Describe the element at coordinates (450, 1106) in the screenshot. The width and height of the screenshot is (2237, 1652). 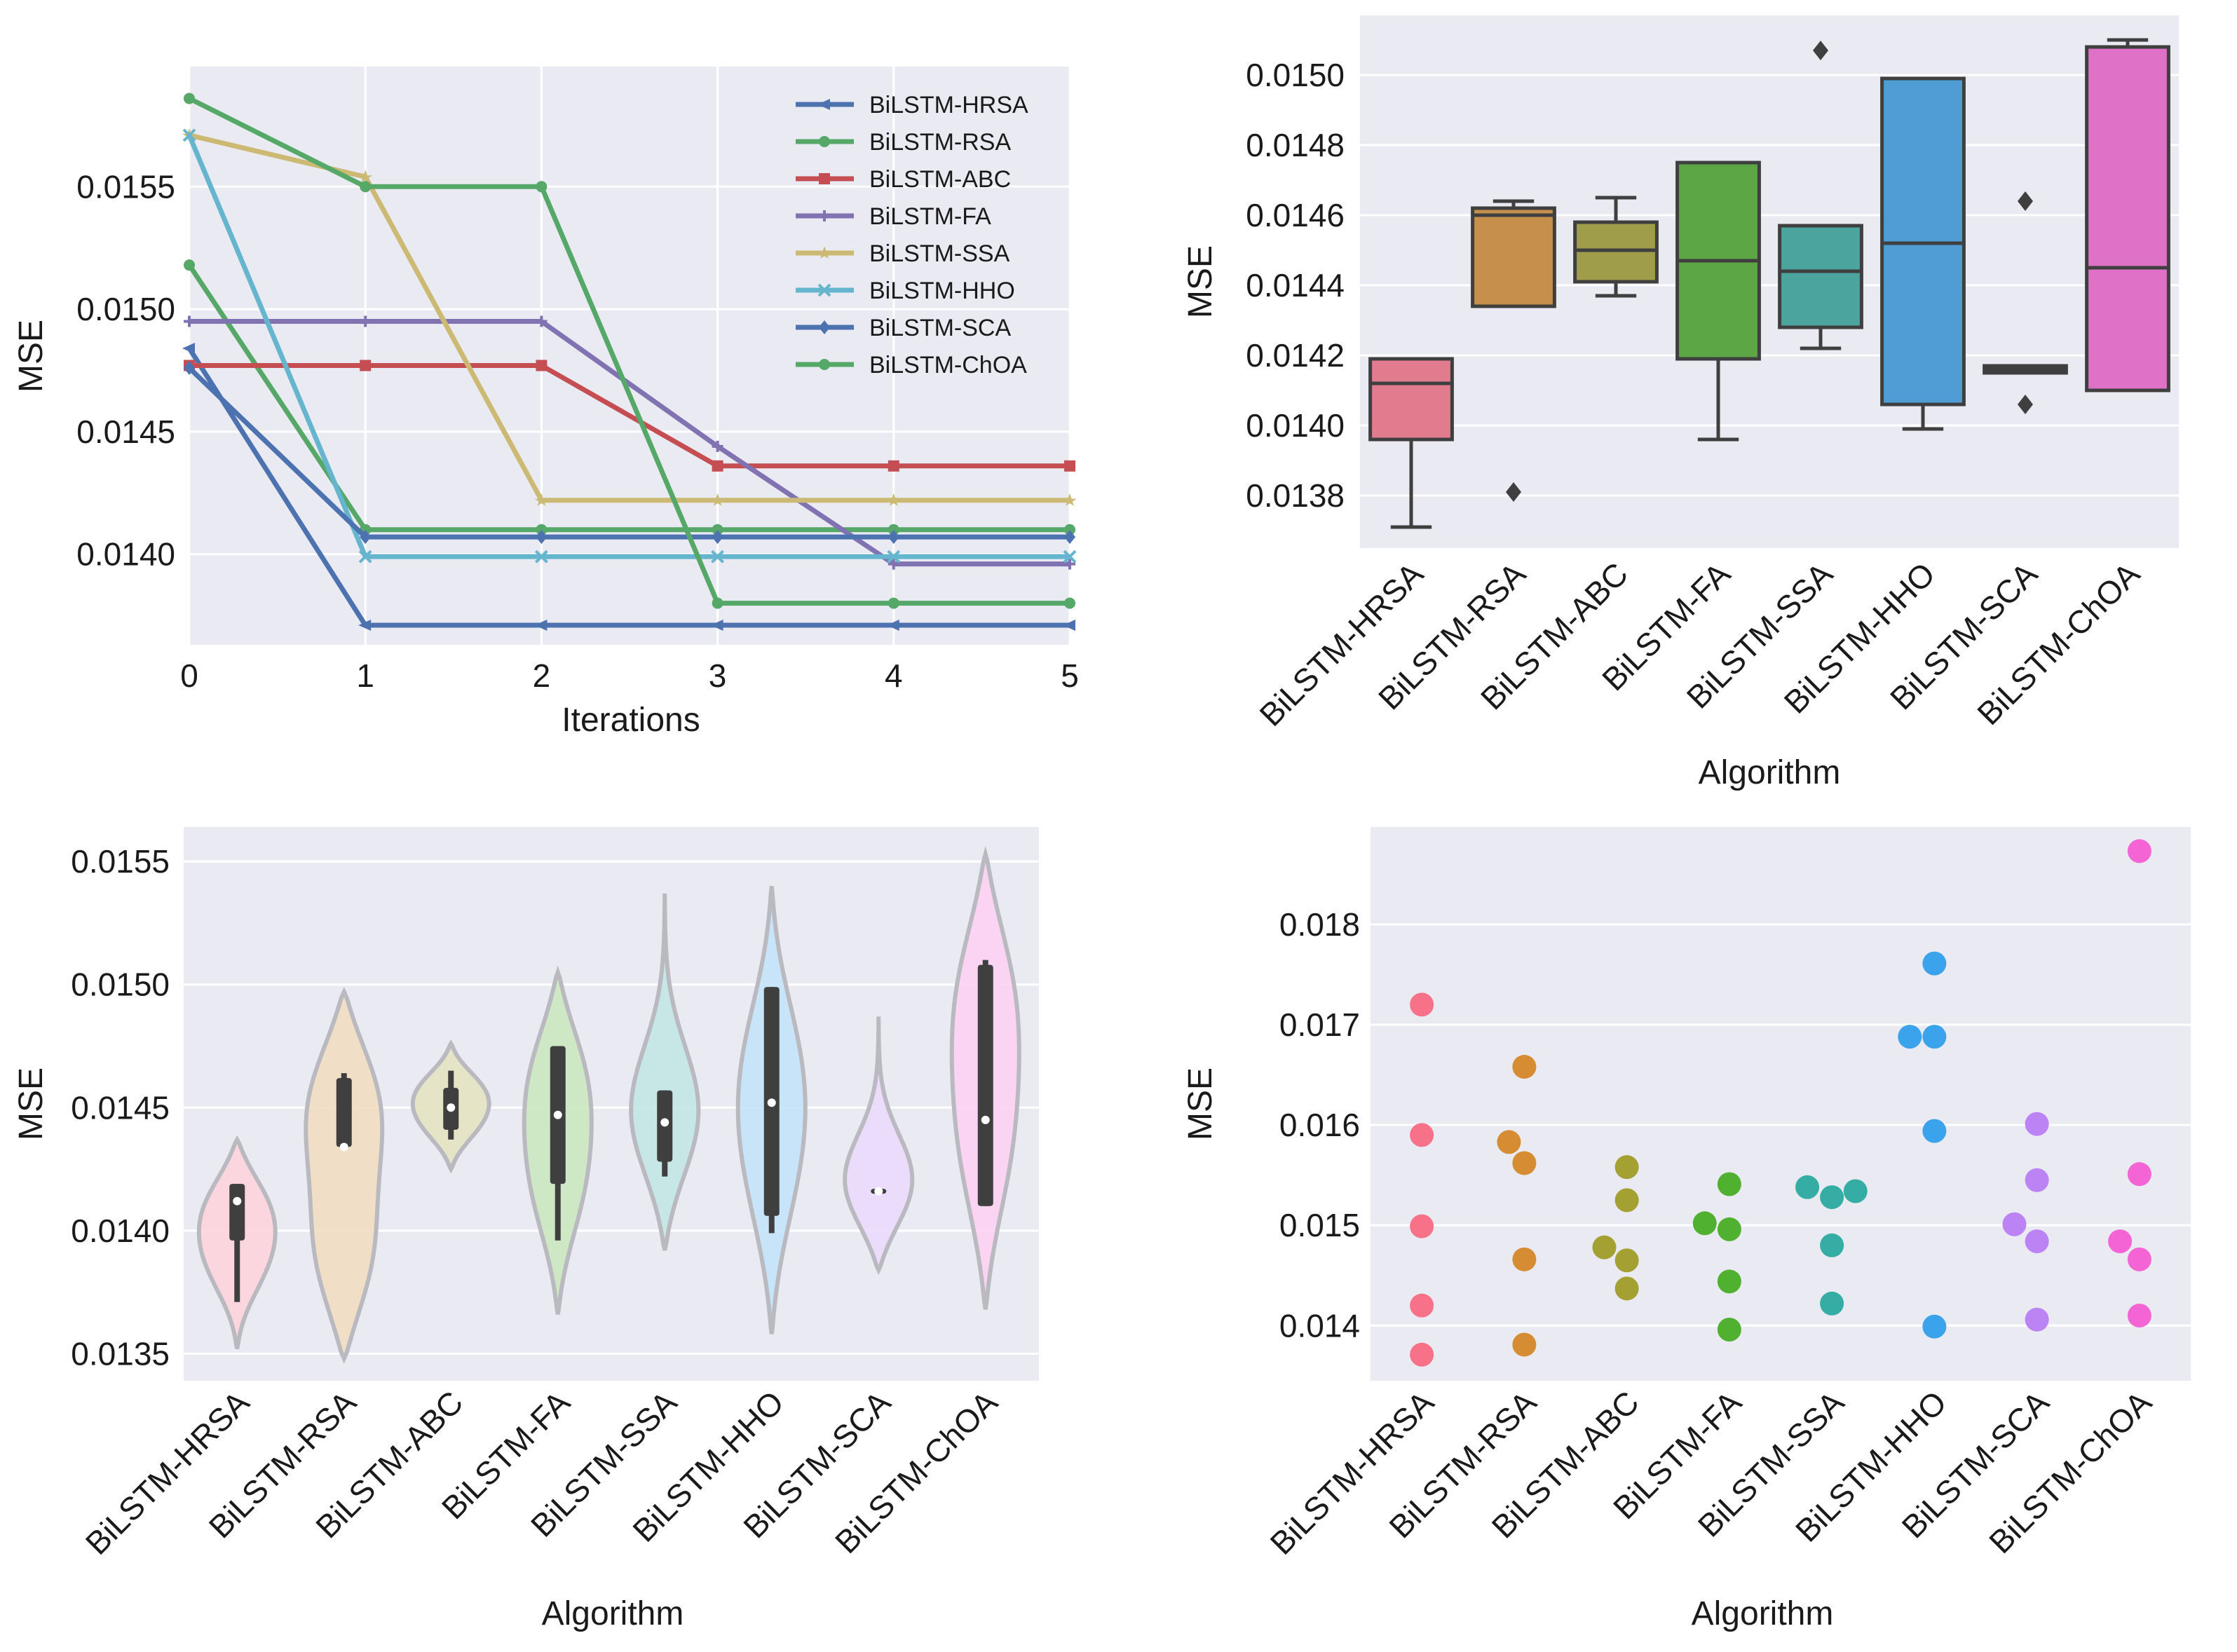
I see `violin-bilstm-abc` at that location.